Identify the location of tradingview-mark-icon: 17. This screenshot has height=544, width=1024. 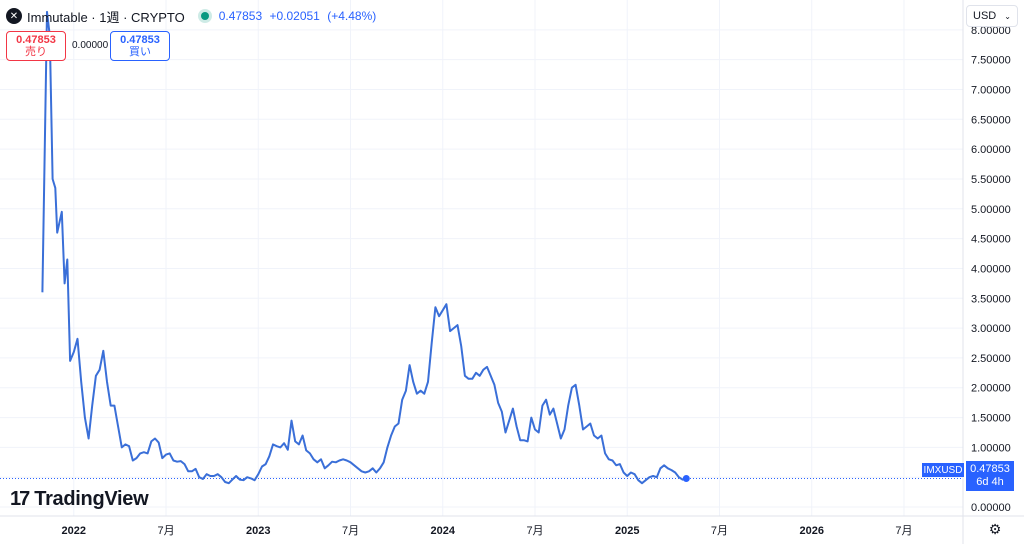
(20, 499).